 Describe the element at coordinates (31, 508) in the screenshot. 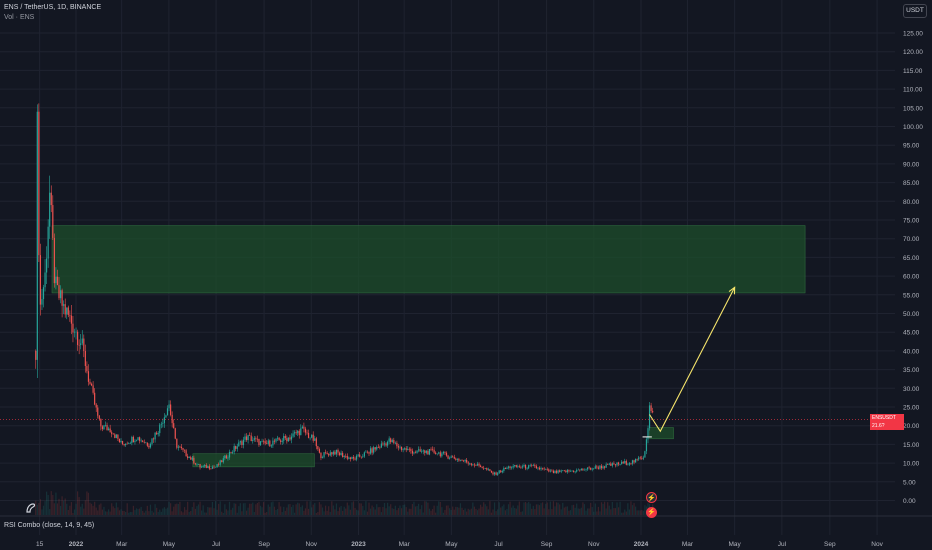

I see `tradingview-logo-icon` at that location.